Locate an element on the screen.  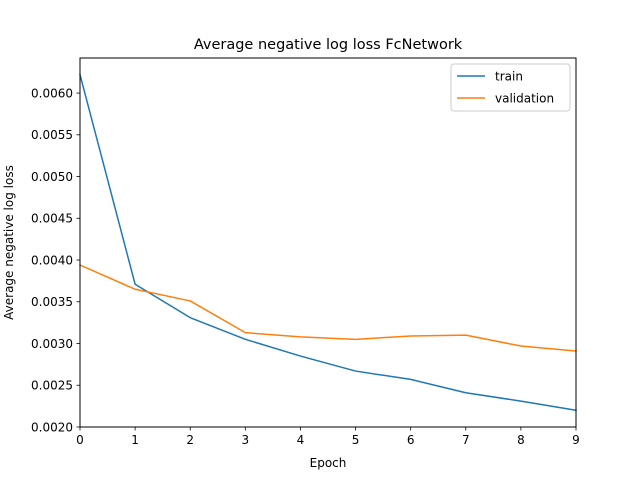
x-tick-label: 5 is located at coordinates (356, 440).